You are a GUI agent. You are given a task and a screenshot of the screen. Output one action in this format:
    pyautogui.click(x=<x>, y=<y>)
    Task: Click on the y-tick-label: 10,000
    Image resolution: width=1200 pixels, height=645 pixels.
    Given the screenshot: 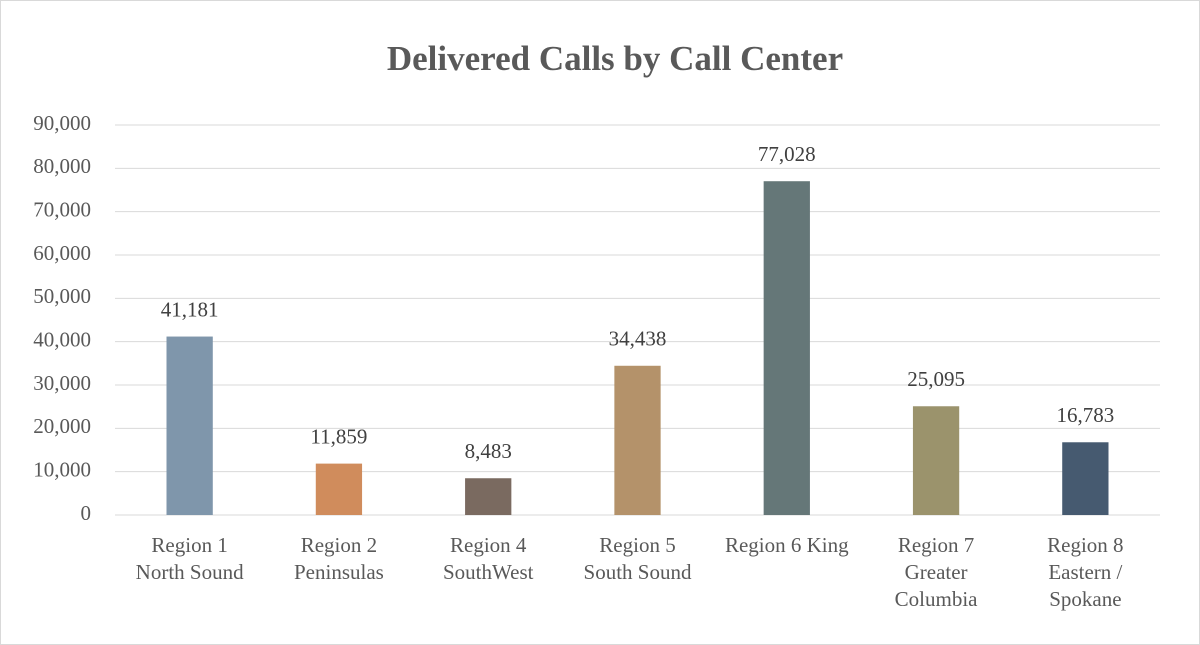 What is the action you would take?
    pyautogui.click(x=62, y=469)
    